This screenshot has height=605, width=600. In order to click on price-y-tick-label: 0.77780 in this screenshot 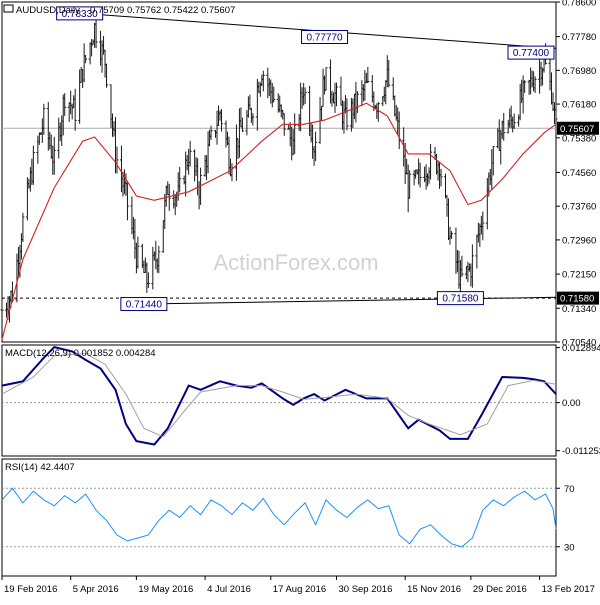, I will do `click(579, 37)`.